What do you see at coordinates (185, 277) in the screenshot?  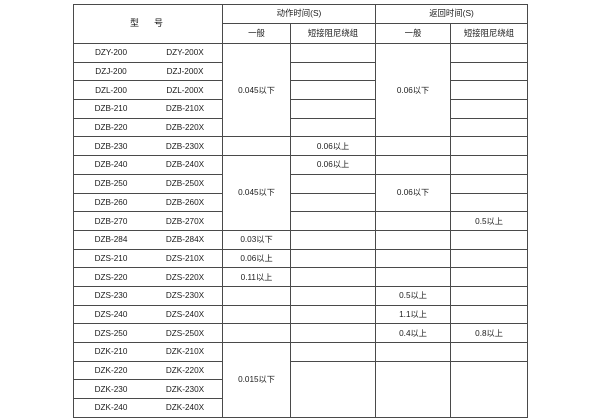 I see `model-code-variant: DZS-220X` at bounding box center [185, 277].